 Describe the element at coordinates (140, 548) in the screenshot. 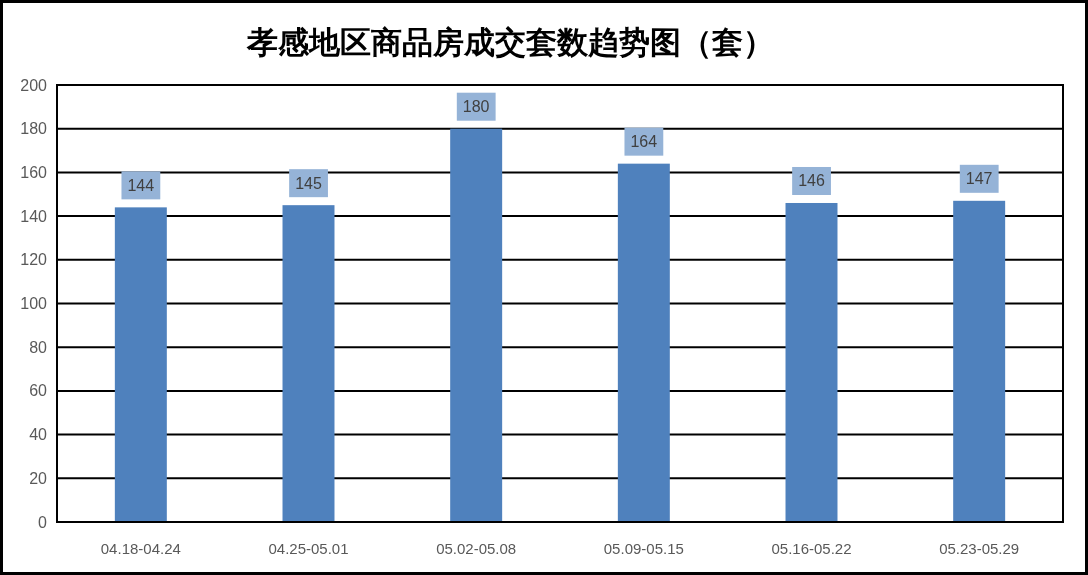

I see `x-tick-label: 04.18-04.24` at that location.